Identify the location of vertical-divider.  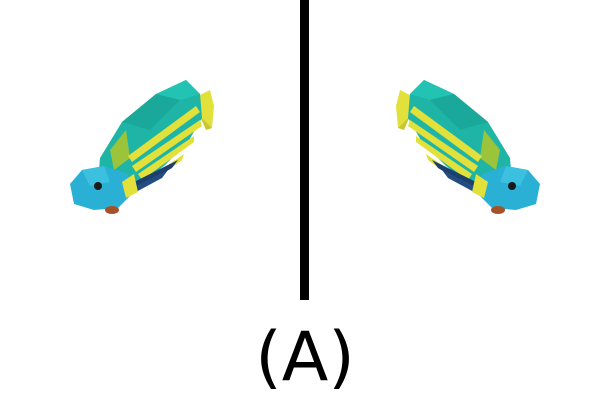
(304, 150).